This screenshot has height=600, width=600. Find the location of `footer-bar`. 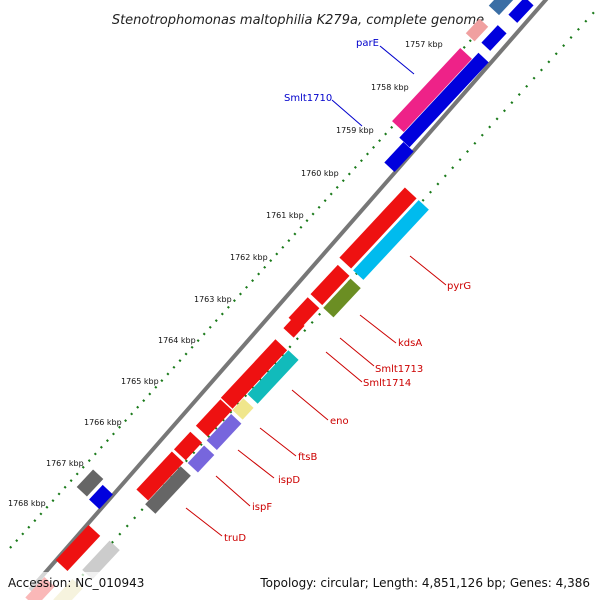

footer-bar is located at coordinates (300, 586).